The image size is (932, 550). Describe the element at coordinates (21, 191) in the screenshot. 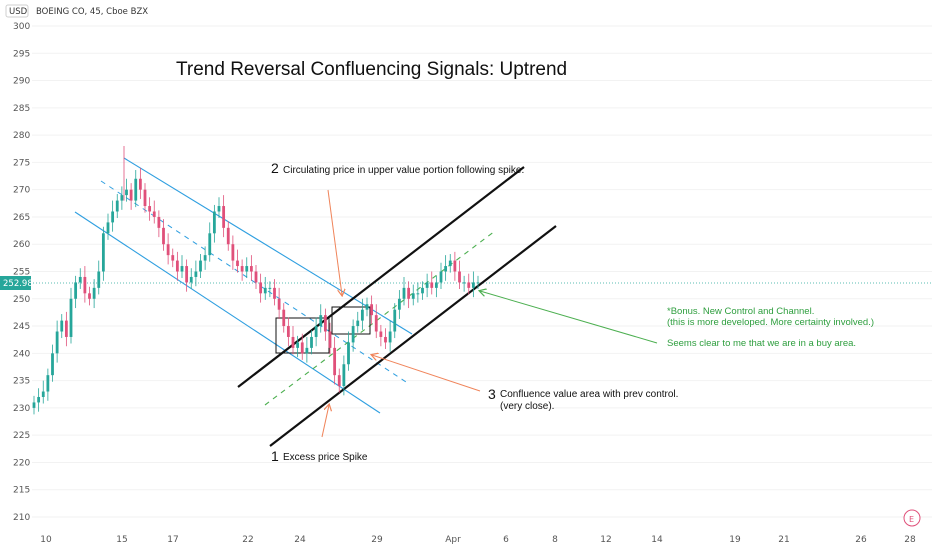

I see `y-tick-label: 270` at that location.